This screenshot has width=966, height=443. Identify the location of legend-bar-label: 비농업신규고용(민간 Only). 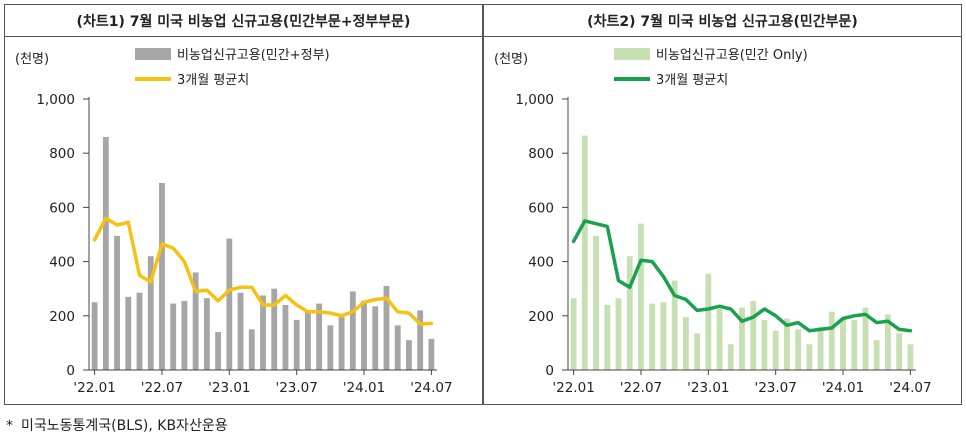
(732, 55).